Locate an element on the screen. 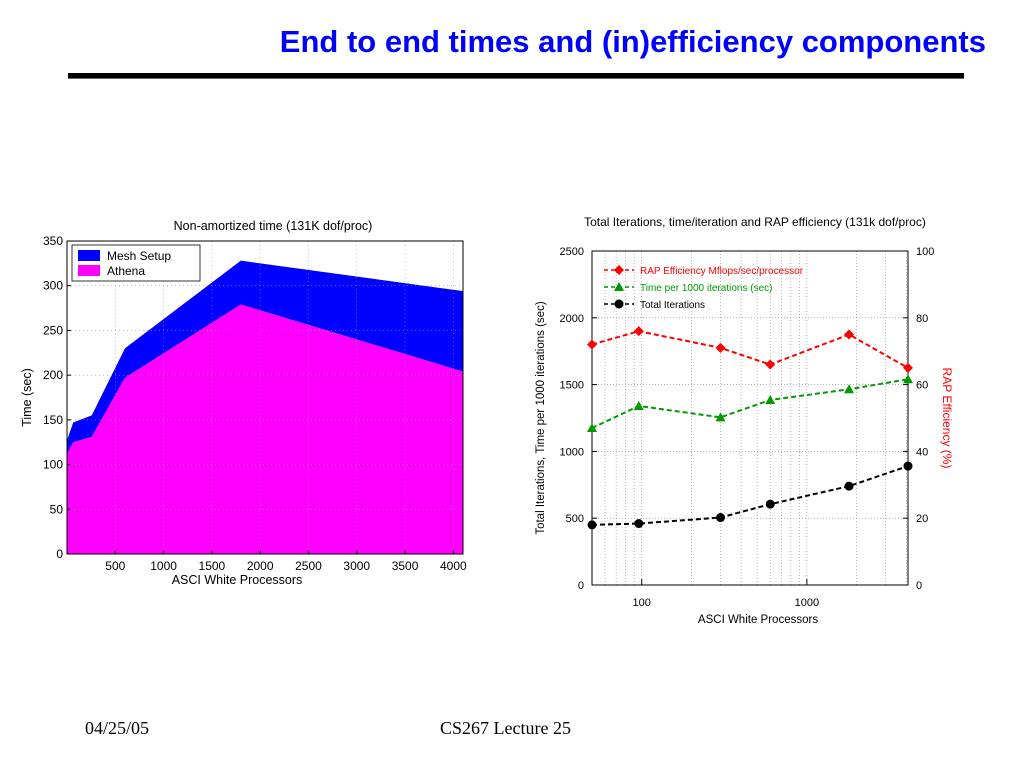 Image resolution: width=1024 pixels, height=768 pixels. x-tick-label: 2000 is located at coordinates (260, 566).